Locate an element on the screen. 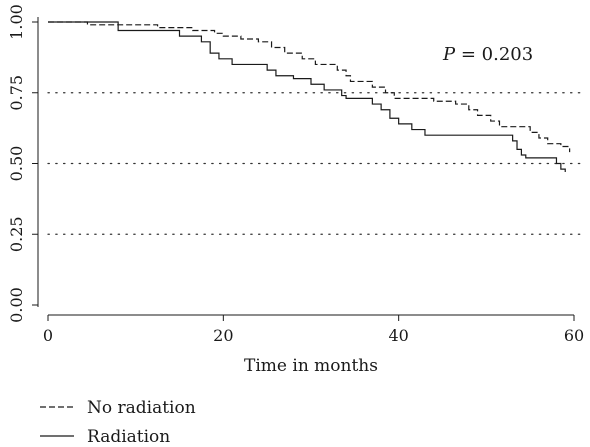  x-axis: 0 20 40 60 is located at coordinates (313, 329).